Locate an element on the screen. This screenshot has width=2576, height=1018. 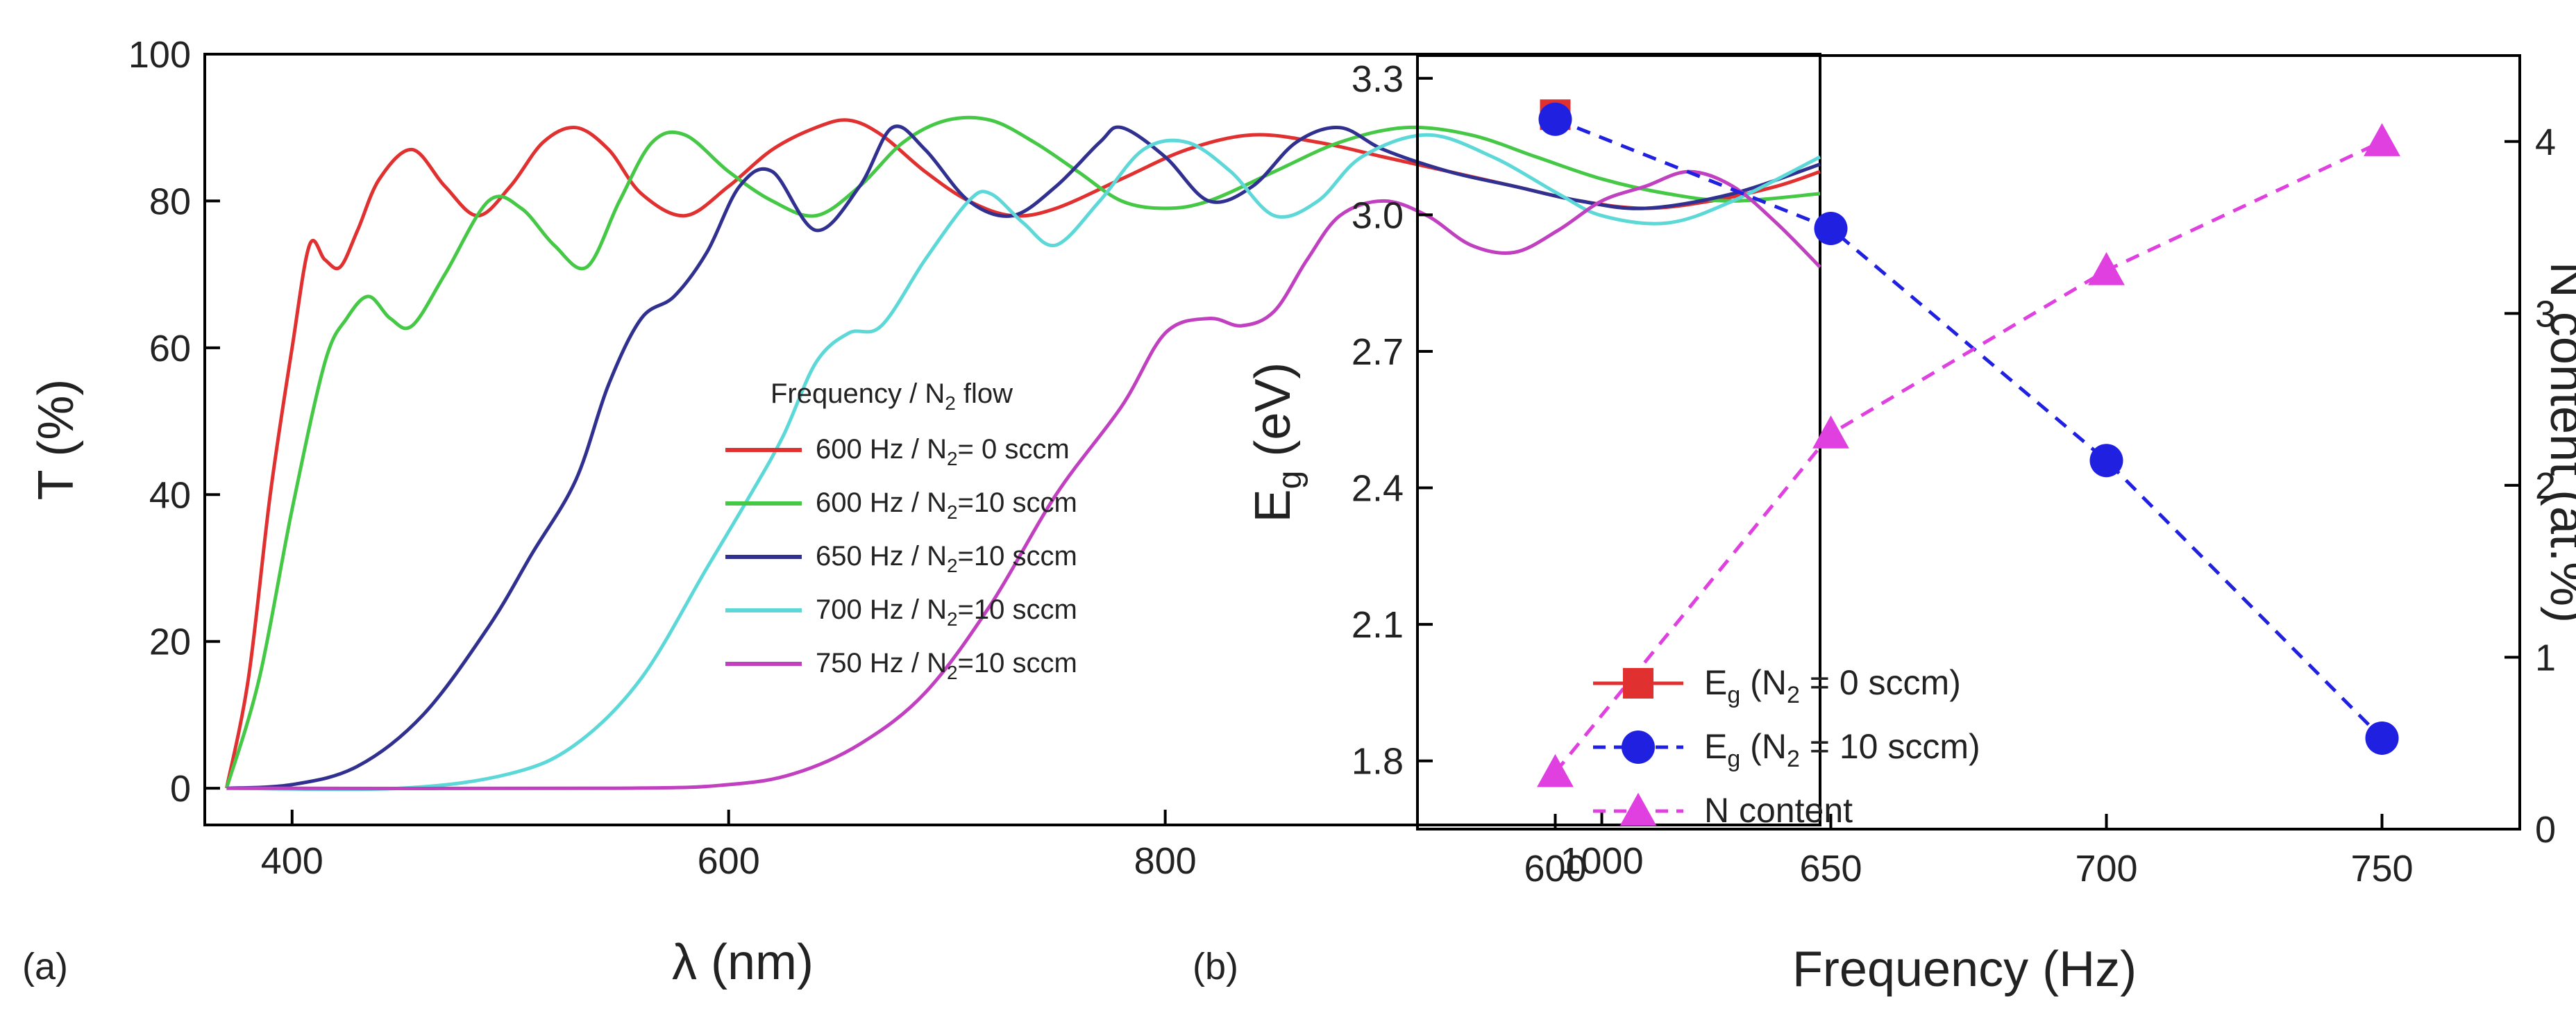
panel-b-y2-tick-label: 2 is located at coordinates (2545, 486).